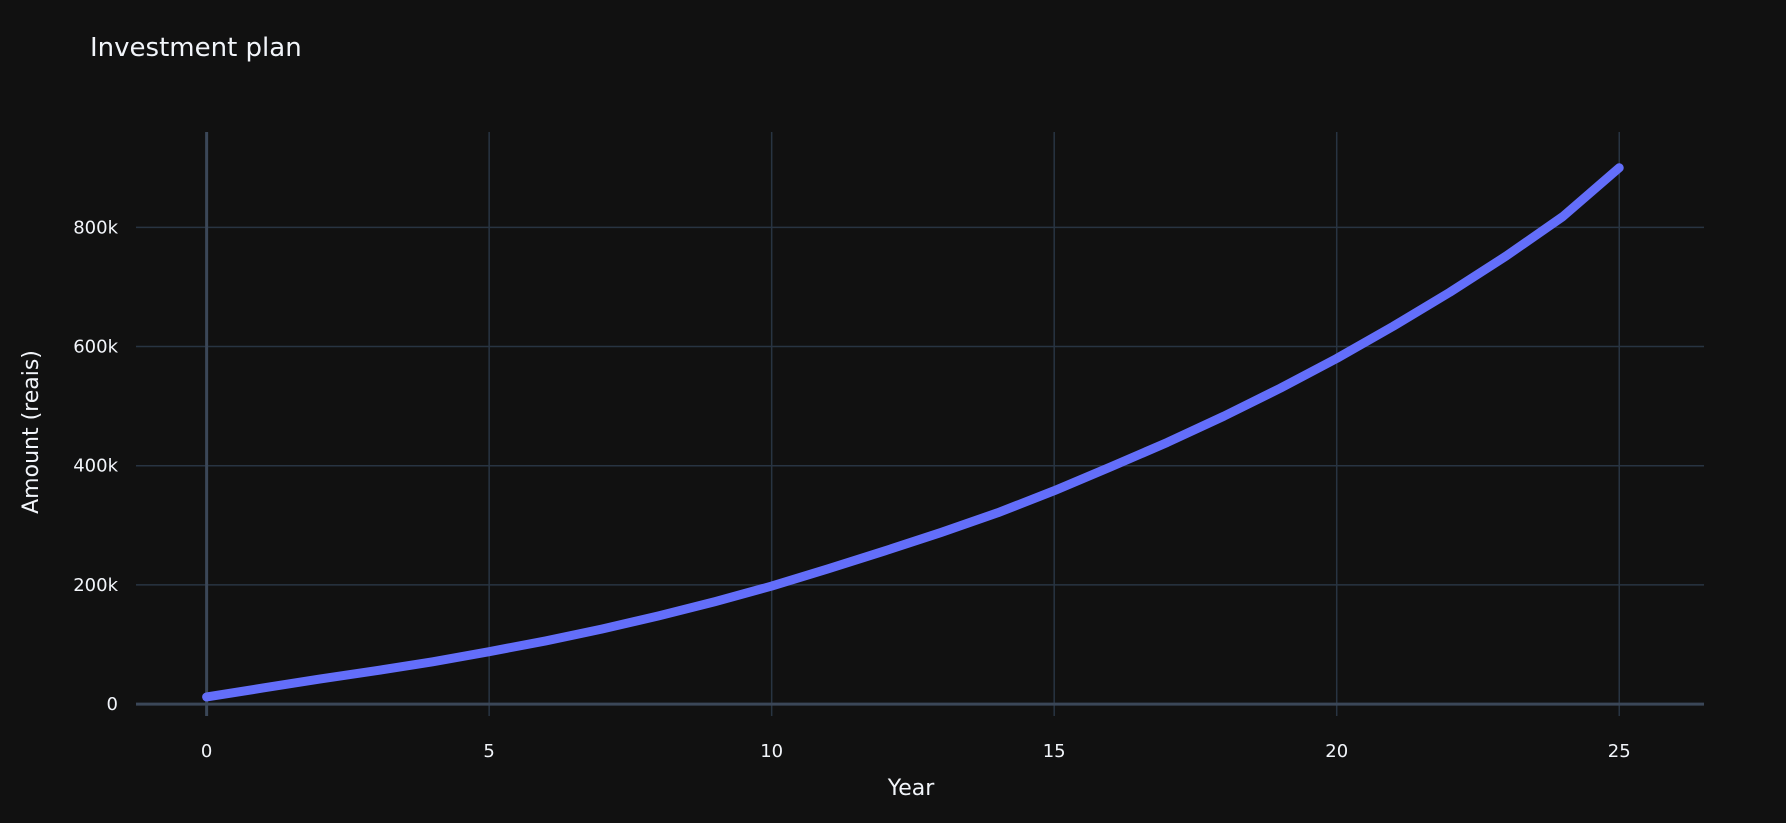  Describe the element at coordinates (206, 751) in the screenshot. I see `x-tick-label: 0` at that location.